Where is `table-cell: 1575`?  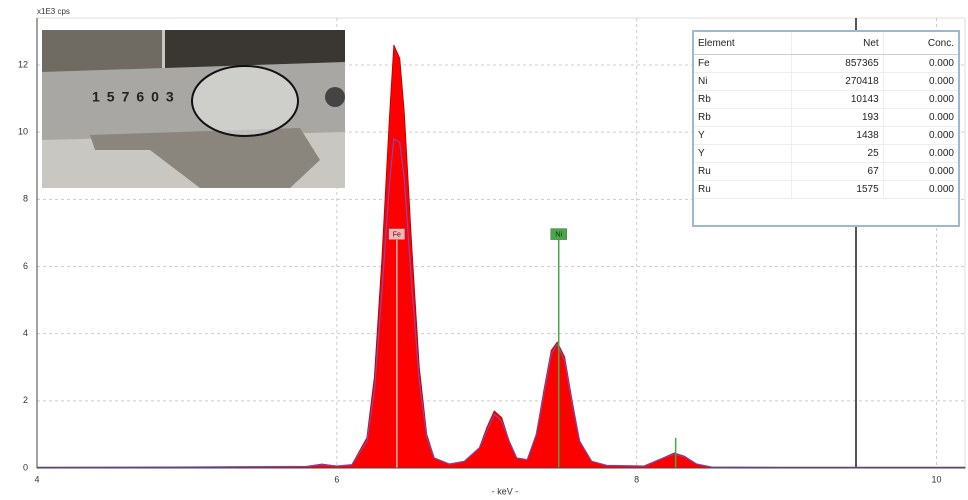
table-cell: 1575 is located at coordinates (837, 189).